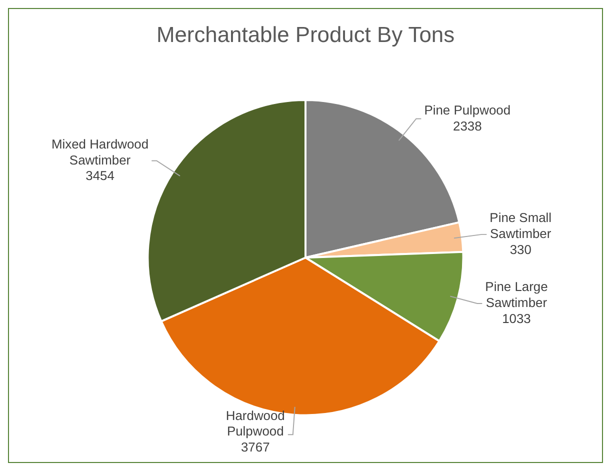  Describe the element at coordinates (467, 110) in the screenshot. I see `slice-label: Pine Pulpwood` at that location.